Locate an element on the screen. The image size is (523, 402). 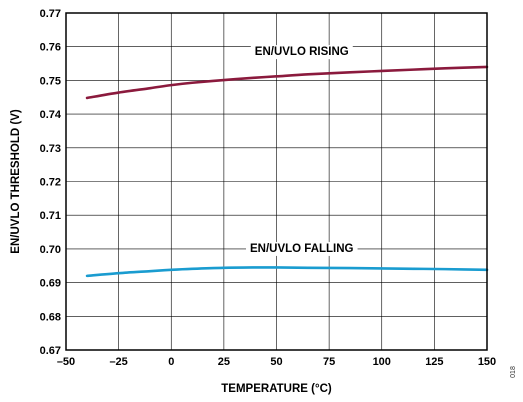
x-tick-label: –25 is located at coordinates (118, 362).